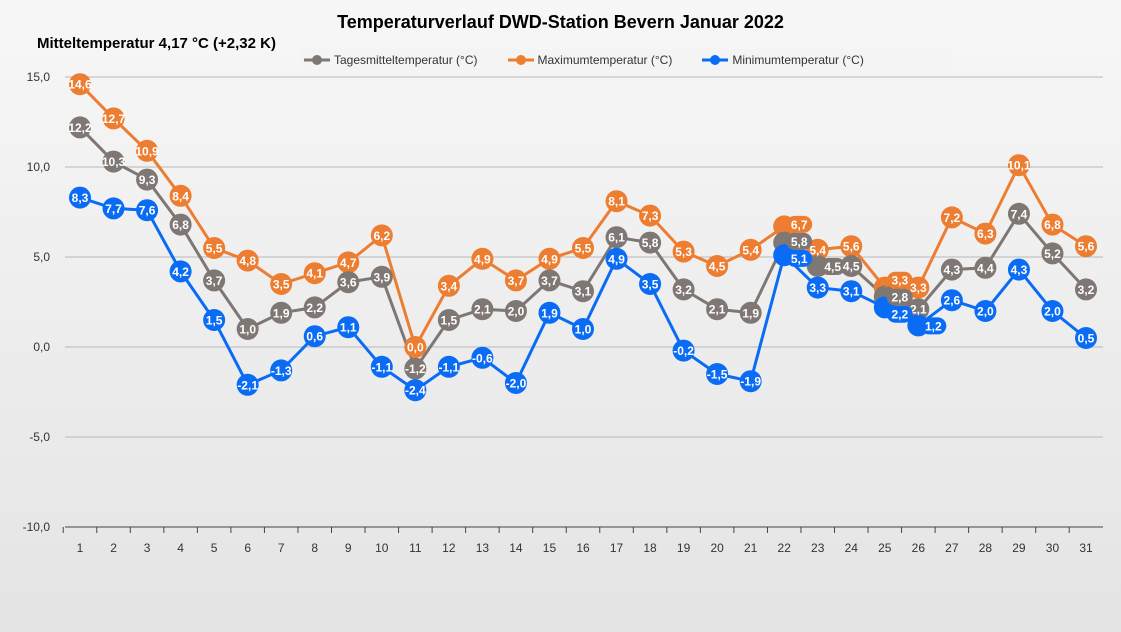  I want to click on data-label: 14,6, so click(80, 85).